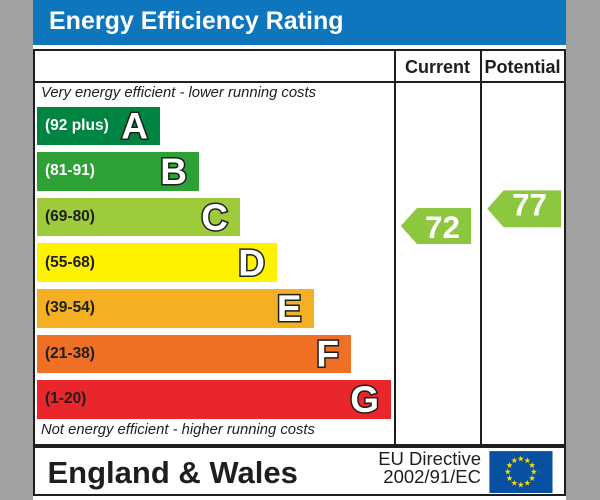 Image resolution: width=600 pixels, height=500 pixels. I want to click on svg-text: 72, so click(442, 227).